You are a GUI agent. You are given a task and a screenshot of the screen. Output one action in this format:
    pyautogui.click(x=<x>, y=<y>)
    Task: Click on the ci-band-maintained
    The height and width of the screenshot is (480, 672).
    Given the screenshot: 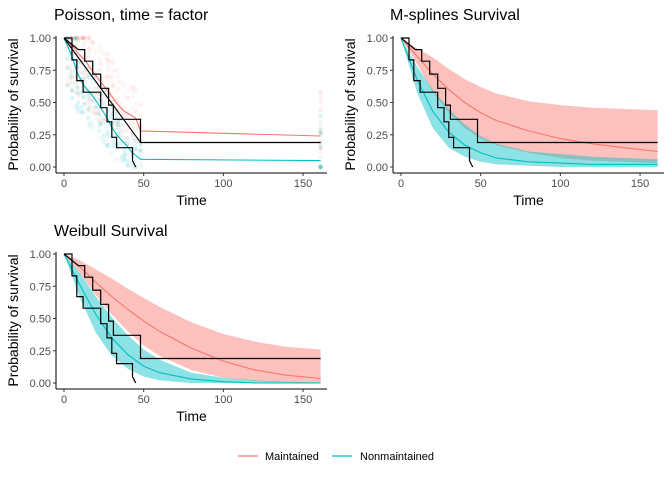 What is the action you would take?
    pyautogui.click(x=529, y=101)
    